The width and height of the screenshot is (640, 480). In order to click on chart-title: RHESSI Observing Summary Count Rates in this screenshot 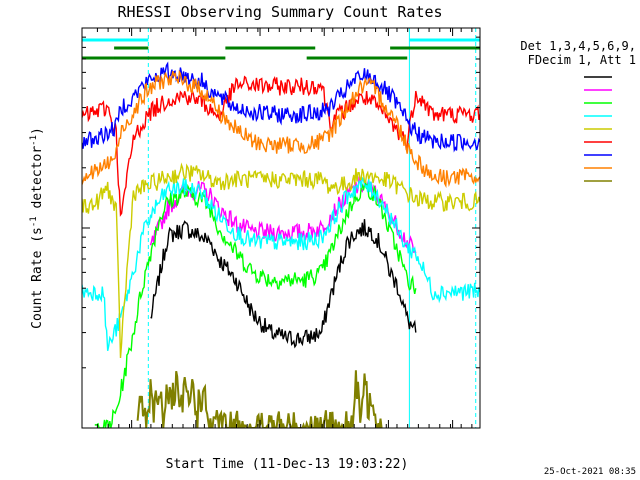, I will do `click(279, 12)`.